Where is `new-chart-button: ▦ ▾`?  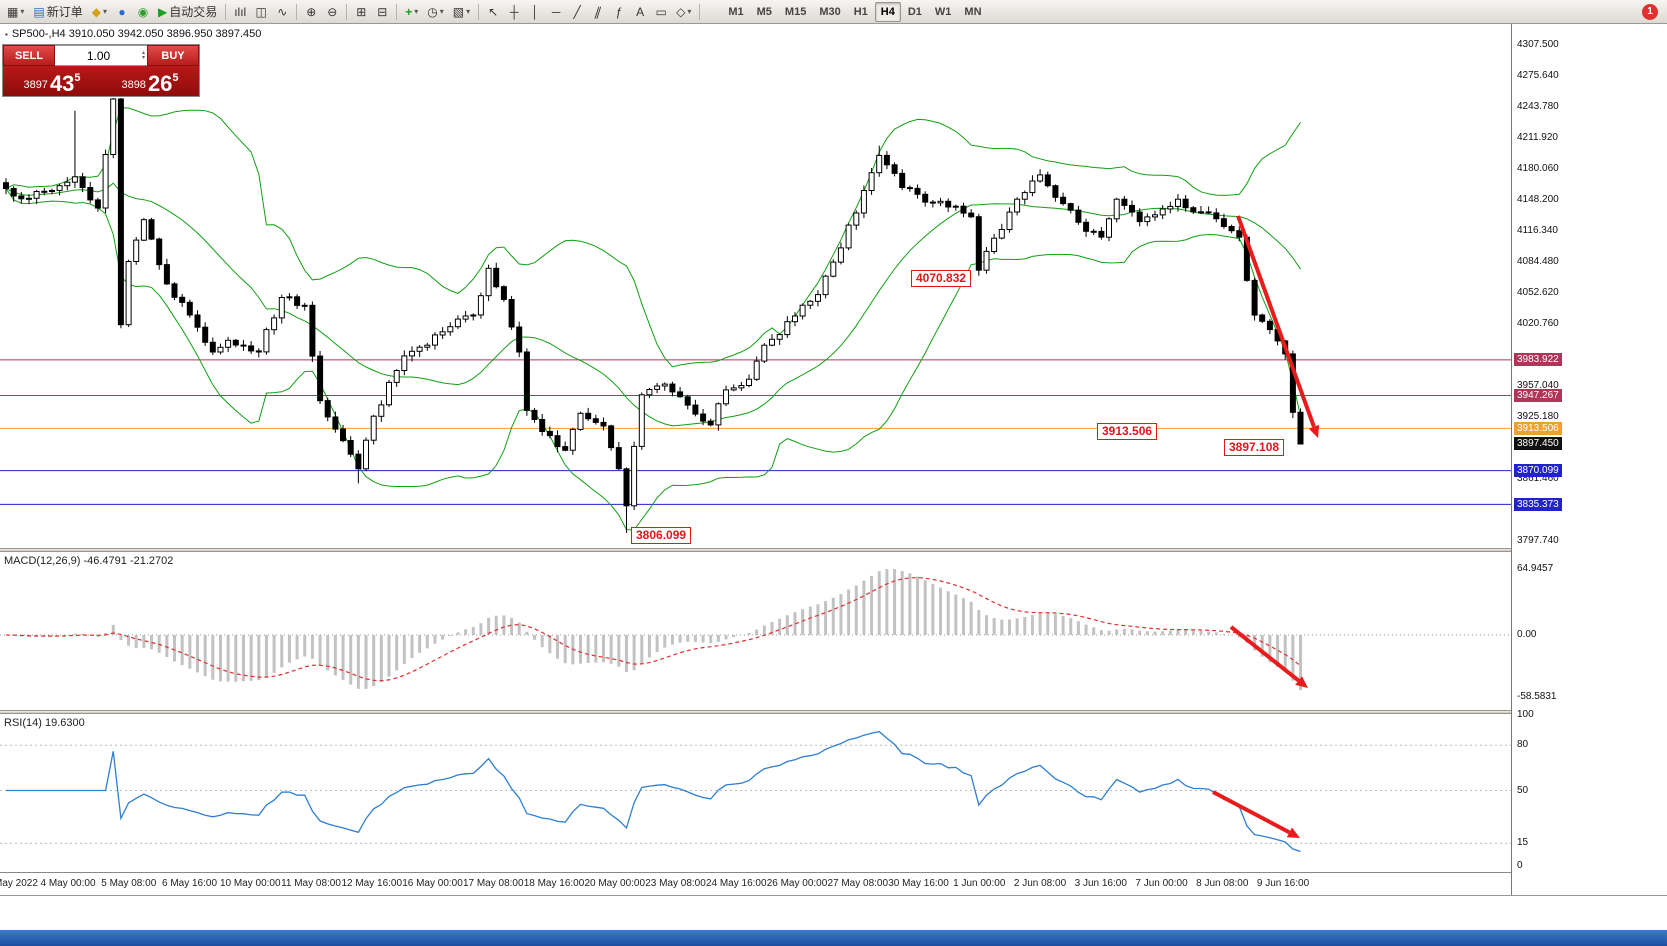
new-chart-button: ▦ ▾ is located at coordinates (15, 12).